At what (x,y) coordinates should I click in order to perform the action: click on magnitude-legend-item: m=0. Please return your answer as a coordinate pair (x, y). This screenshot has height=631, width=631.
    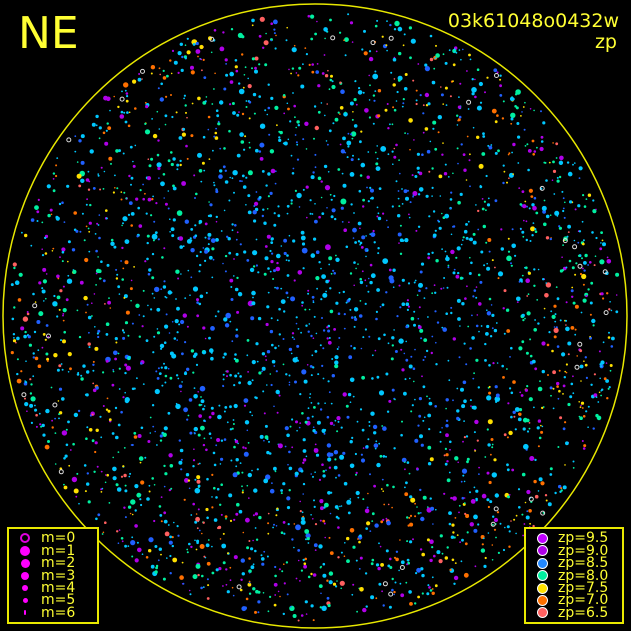
    Looking at the image, I should click on (53, 538).